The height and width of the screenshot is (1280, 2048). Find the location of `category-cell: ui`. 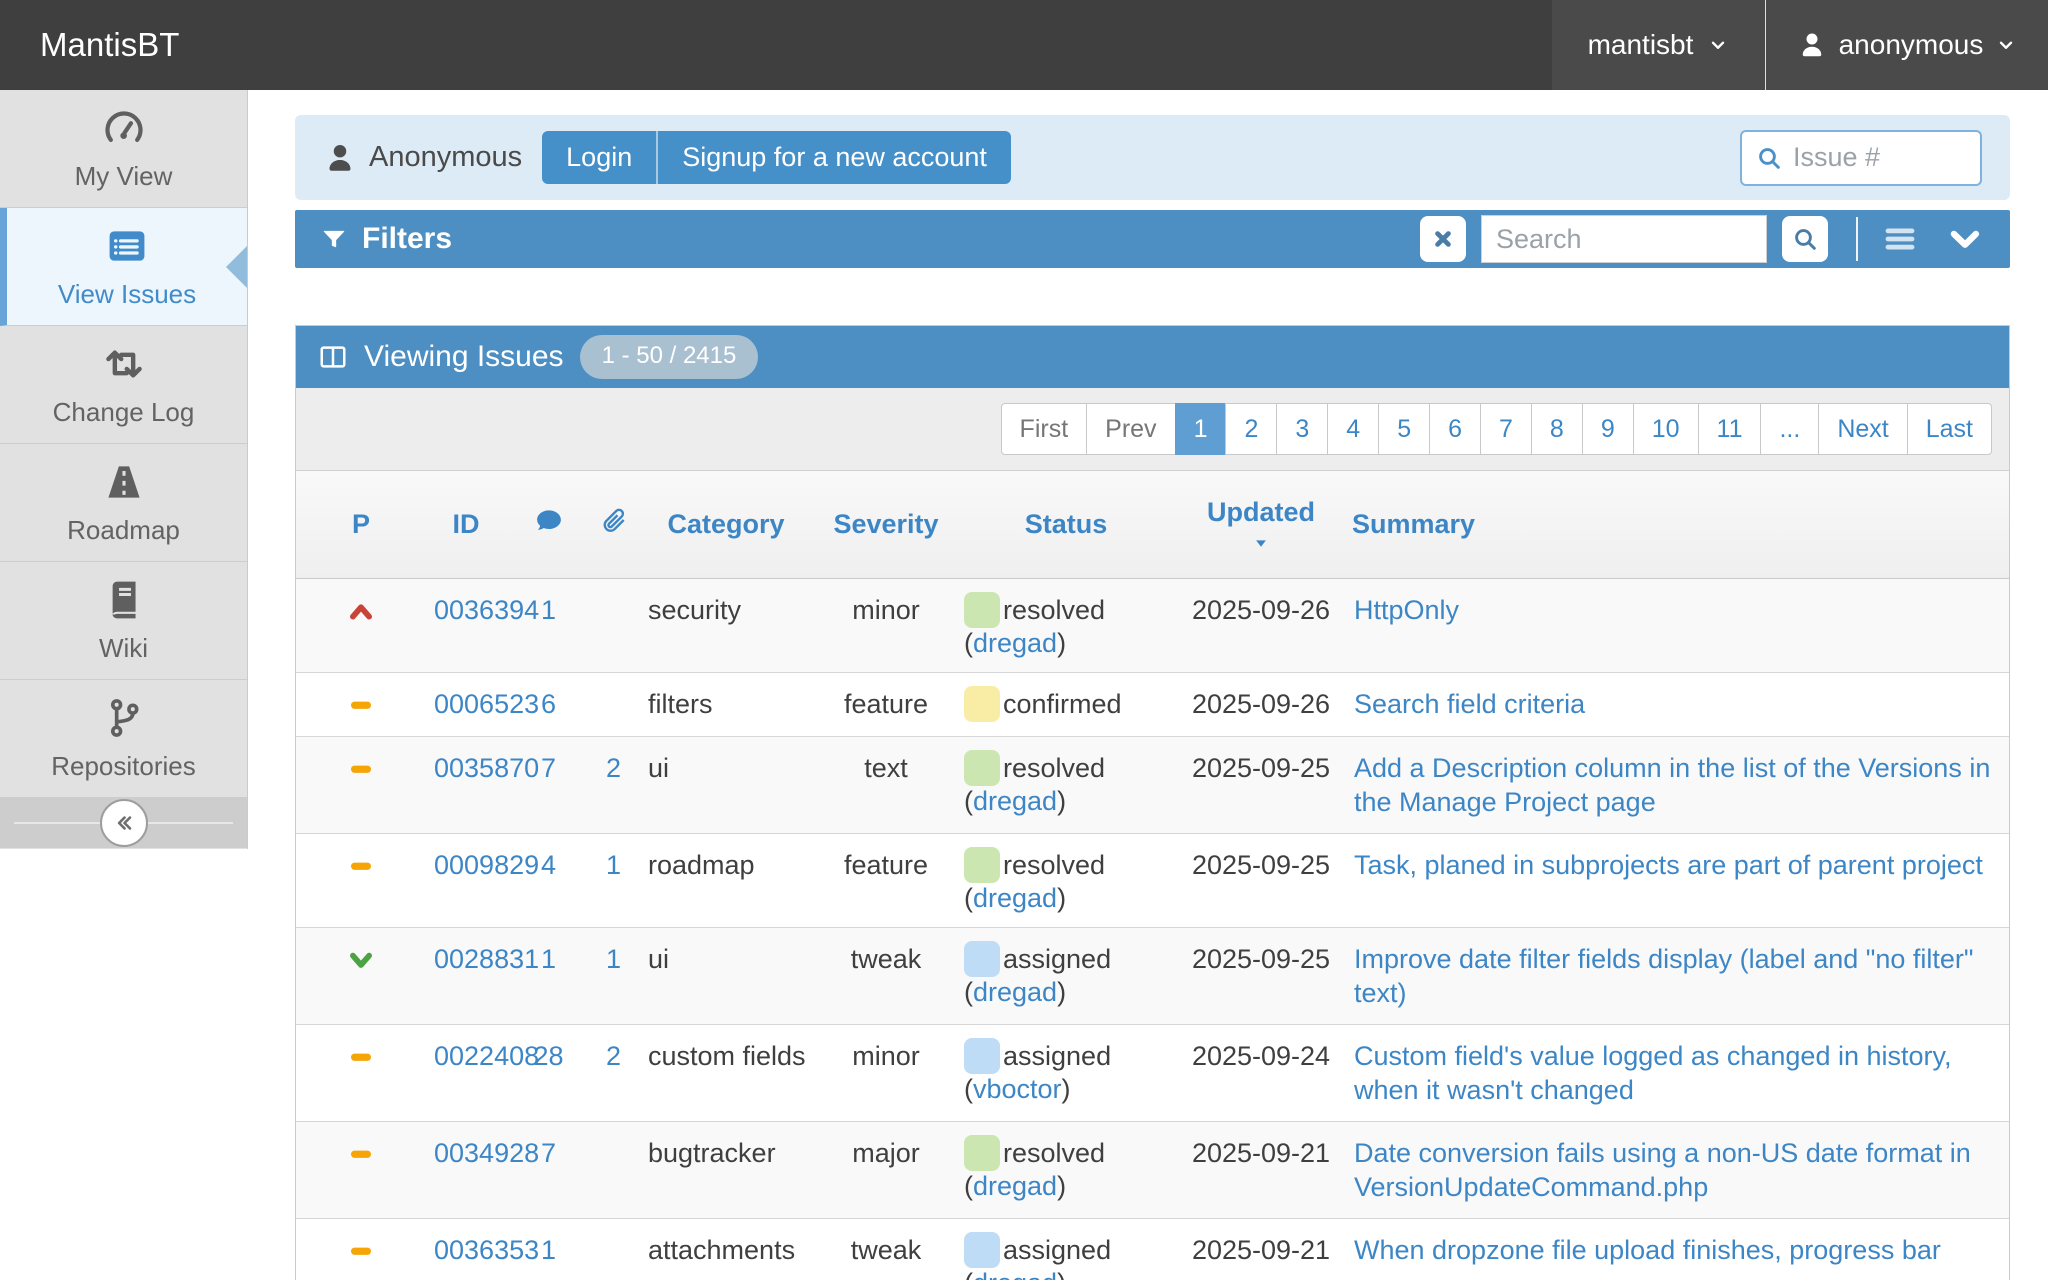

category-cell: ui is located at coordinates (726, 975).